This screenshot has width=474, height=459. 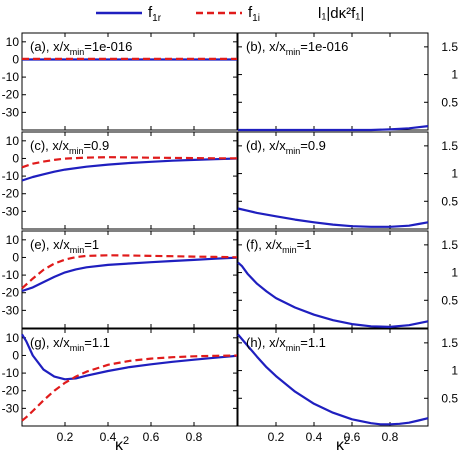 What do you see at coordinates (122, 444) in the screenshot?
I see `x-axis-label-left: κ2` at bounding box center [122, 444].